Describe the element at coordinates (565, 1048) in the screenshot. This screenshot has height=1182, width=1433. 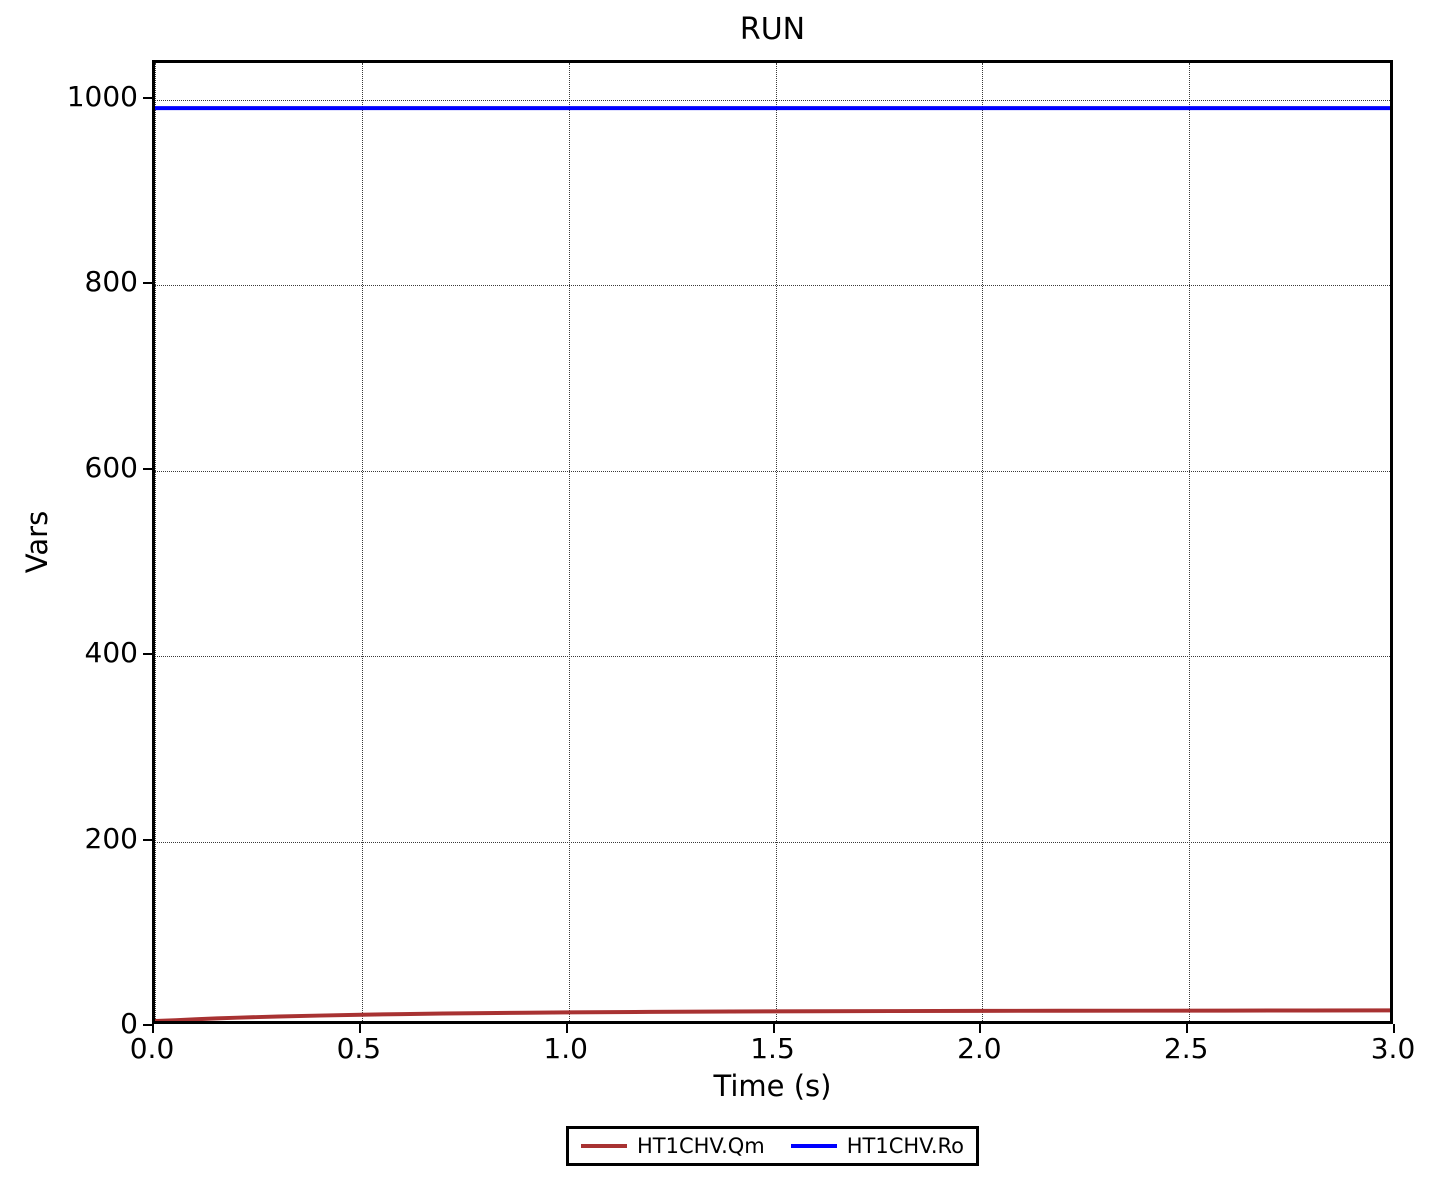
I see `x-tick-label: 1.0` at that location.